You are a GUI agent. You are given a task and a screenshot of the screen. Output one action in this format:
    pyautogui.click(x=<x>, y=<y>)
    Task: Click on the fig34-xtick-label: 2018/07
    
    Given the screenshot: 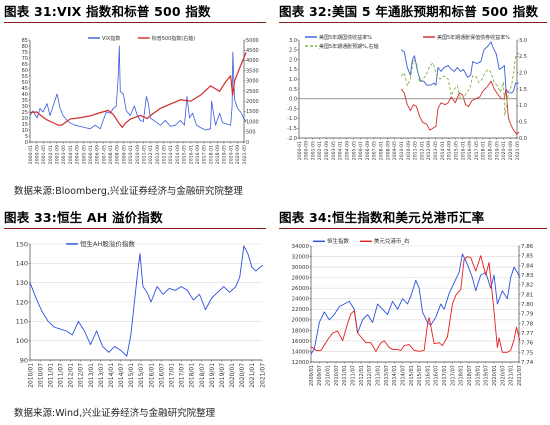 What is the action you would take?
    pyautogui.click(x=470, y=375)
    